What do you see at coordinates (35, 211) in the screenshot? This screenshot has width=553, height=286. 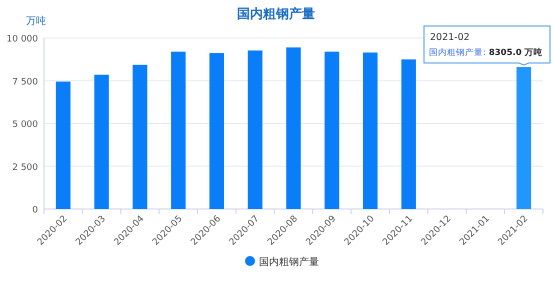 I see `y-tick-label: 0` at bounding box center [35, 211].